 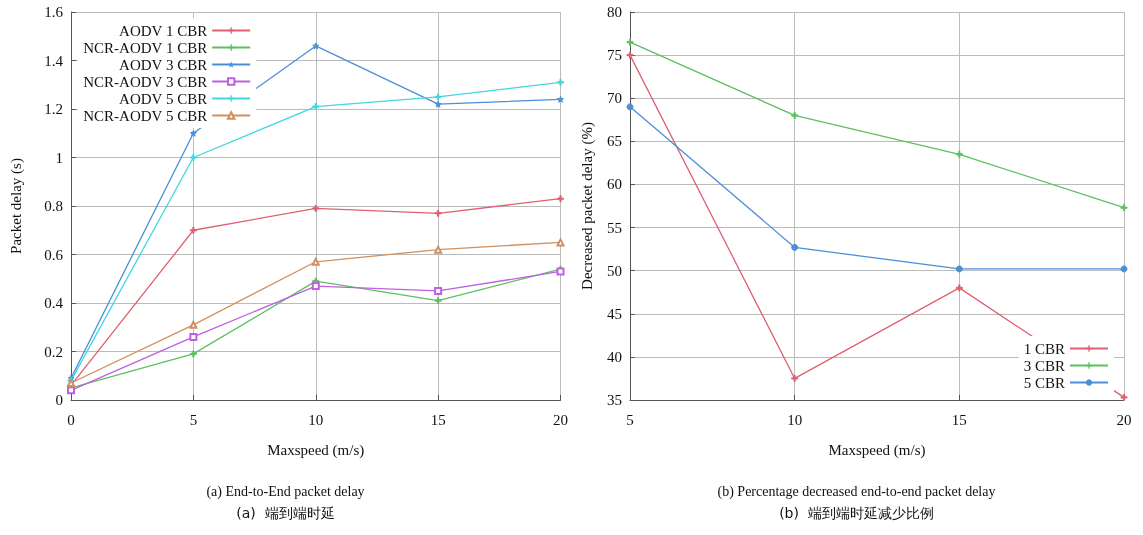 What do you see at coordinates (614, 313) in the screenshot?
I see `y-tick-label: 45` at bounding box center [614, 313].